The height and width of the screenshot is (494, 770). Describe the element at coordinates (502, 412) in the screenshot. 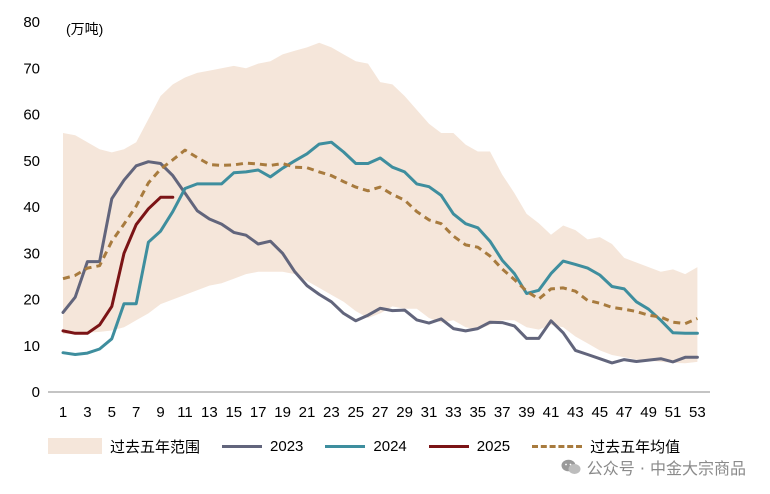

I see `x-tick-label: 37` at that location.